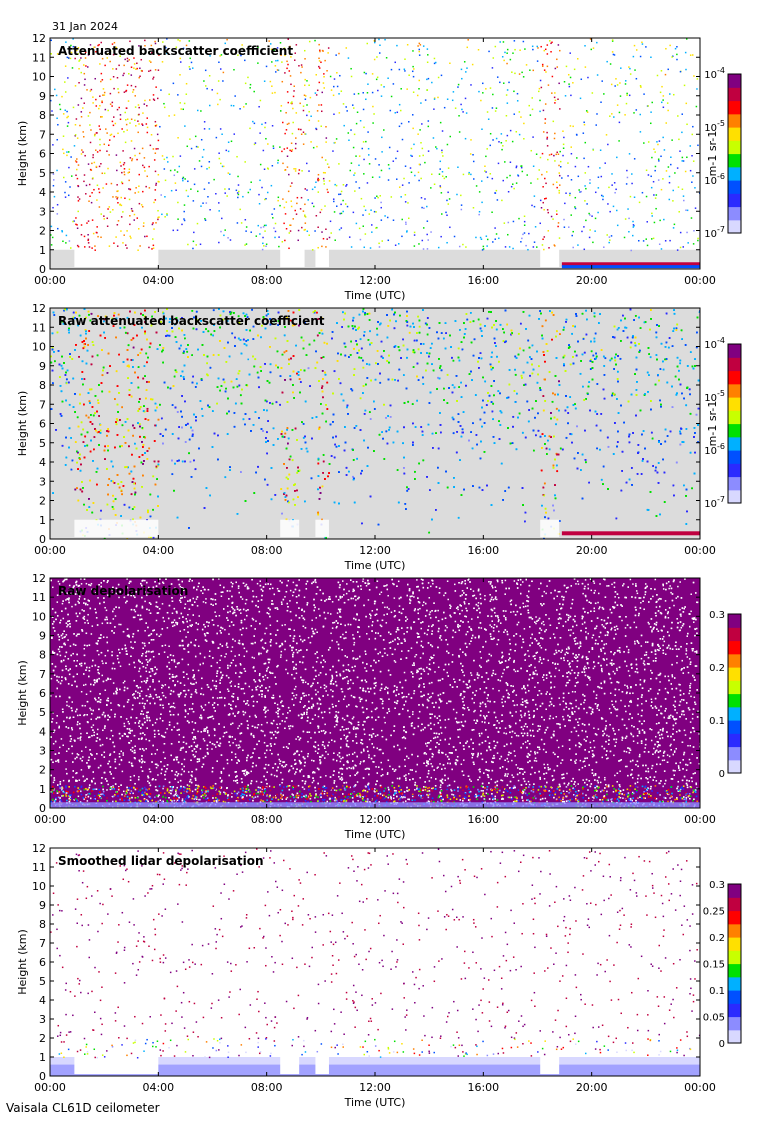 Image resolution: width=780 pixels, height=1124 pixels. I want to click on panel-title: Raw attenuated backscatter coefficient, so click(191, 321).